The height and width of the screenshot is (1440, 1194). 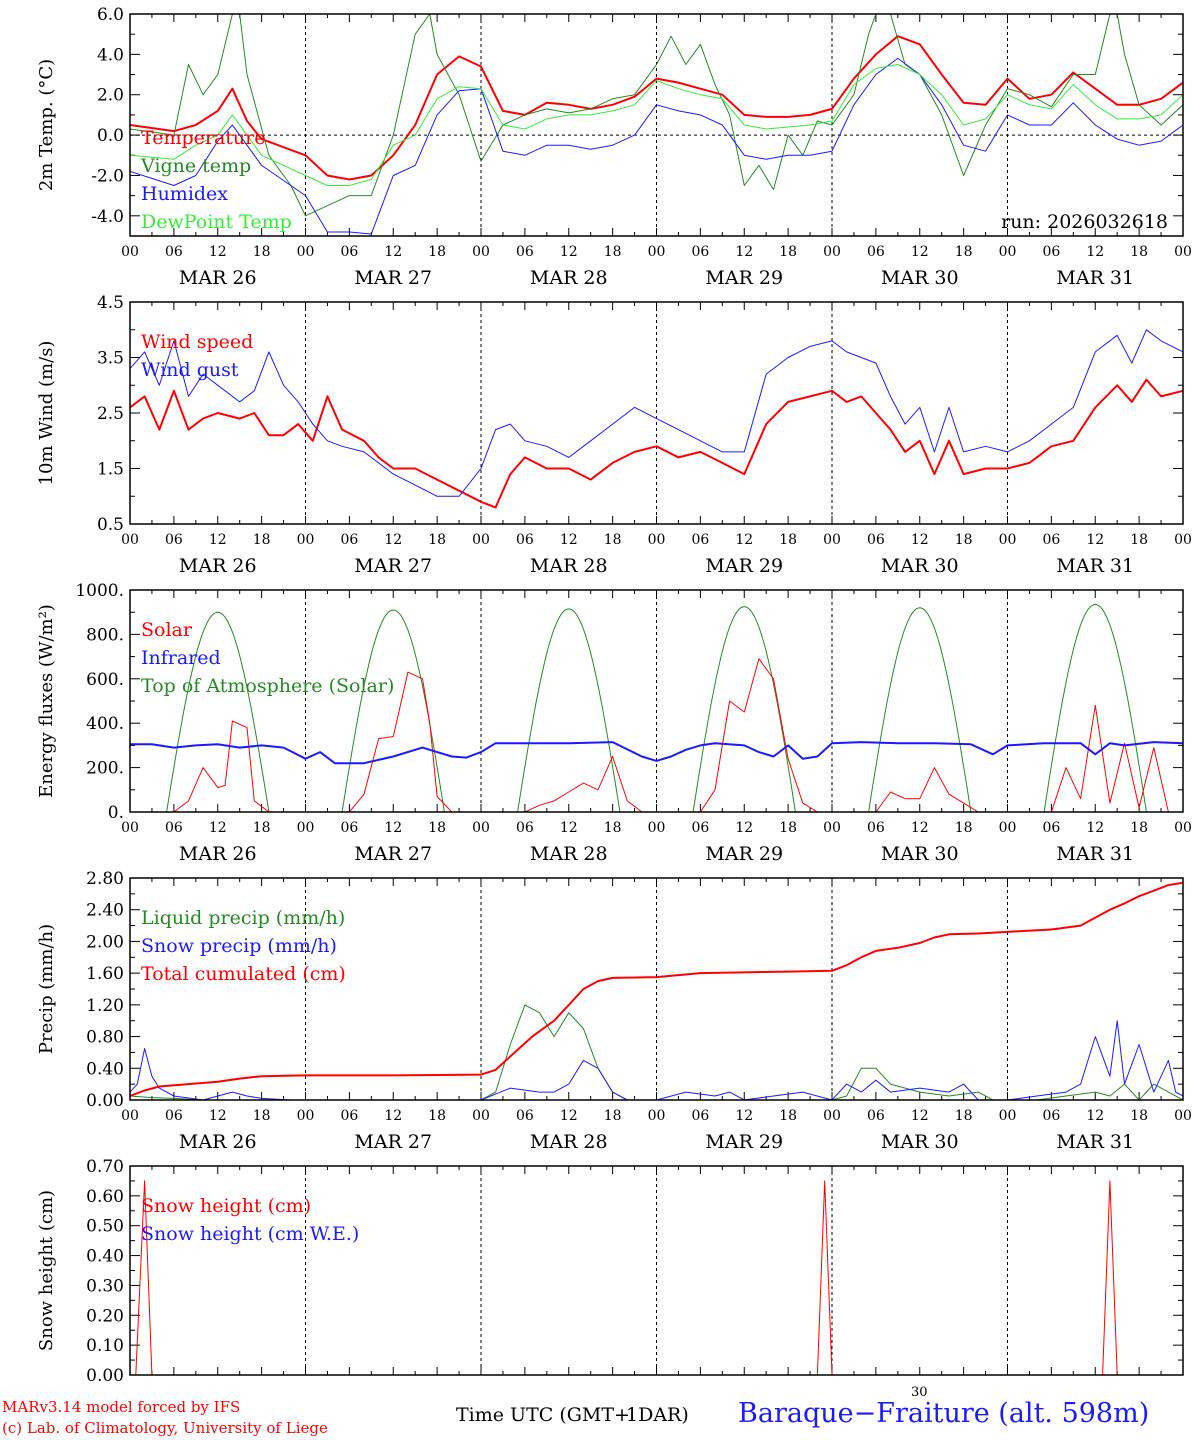 What do you see at coordinates (243, 918) in the screenshot?
I see `legend-entry: Liquid precip (mm/h)` at bounding box center [243, 918].